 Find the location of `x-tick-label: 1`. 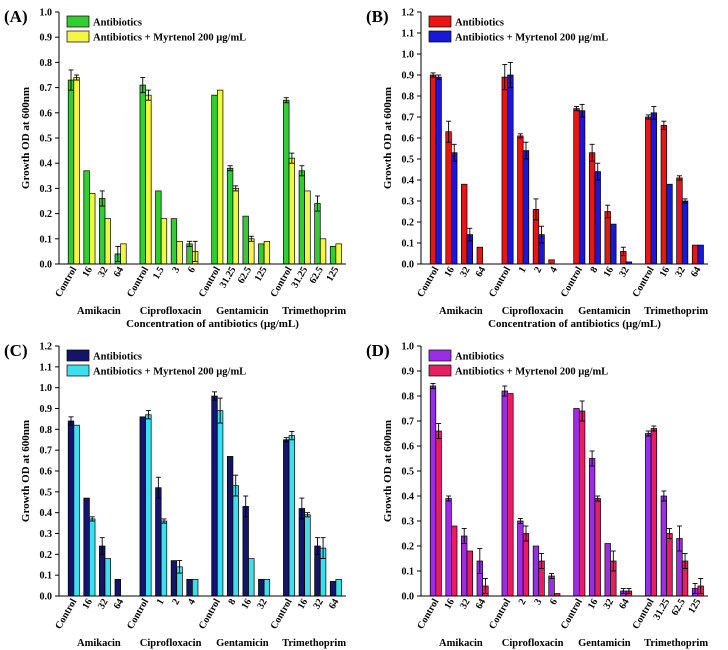

x-tick-label: 1 is located at coordinates (523, 270).